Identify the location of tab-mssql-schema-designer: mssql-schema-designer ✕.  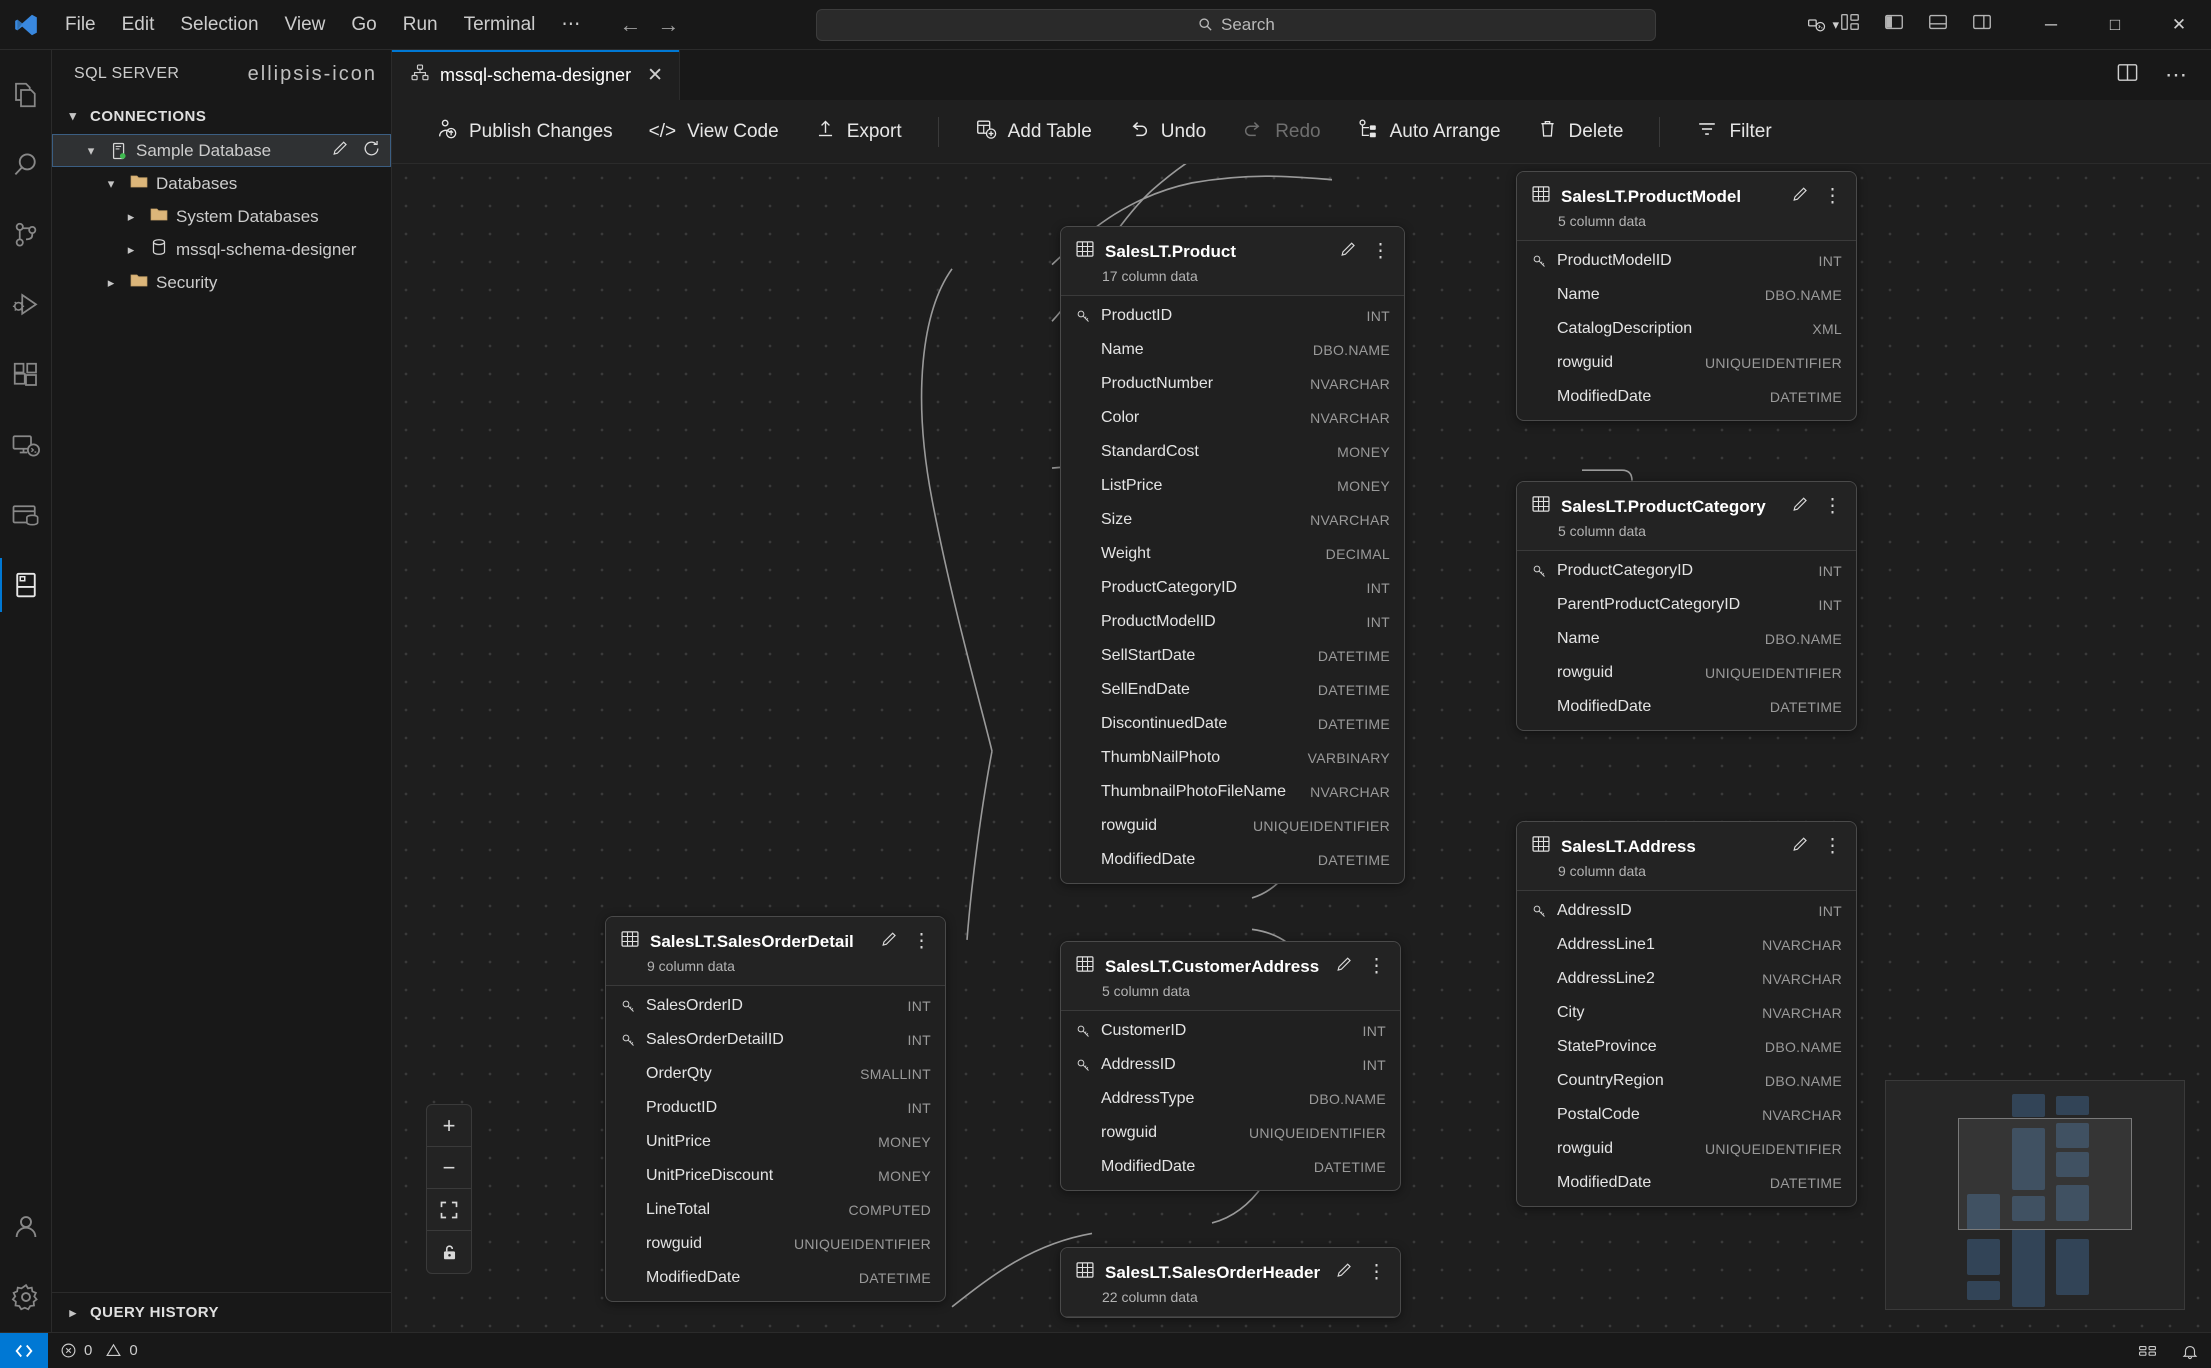
(536, 75).